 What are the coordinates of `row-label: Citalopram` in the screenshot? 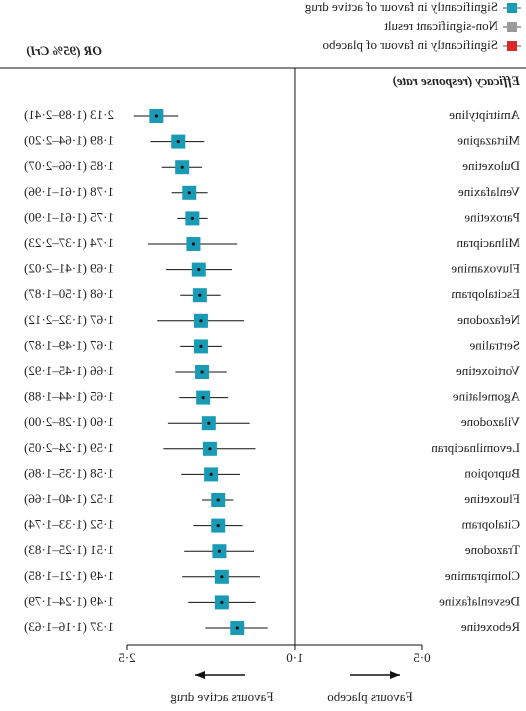 It's located at (491, 524).